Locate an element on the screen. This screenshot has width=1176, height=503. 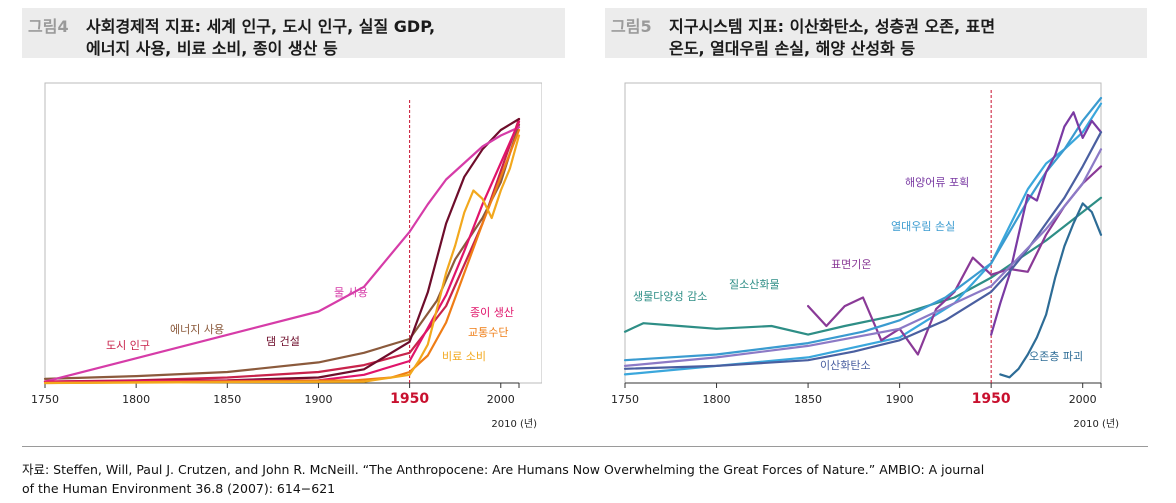
chart2-tick-label-1900: 1900 is located at coordinates (900, 399).